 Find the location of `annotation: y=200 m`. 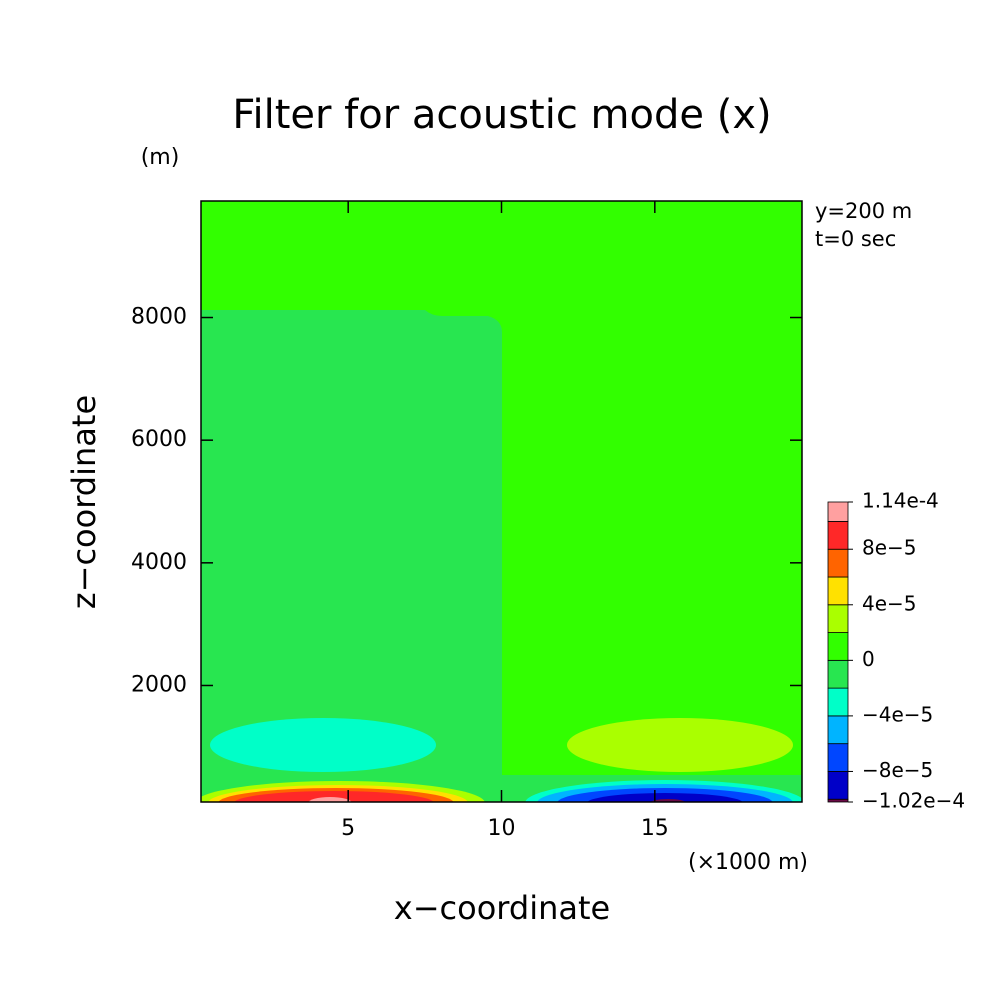

annotation: y=200 m is located at coordinates (863, 211).